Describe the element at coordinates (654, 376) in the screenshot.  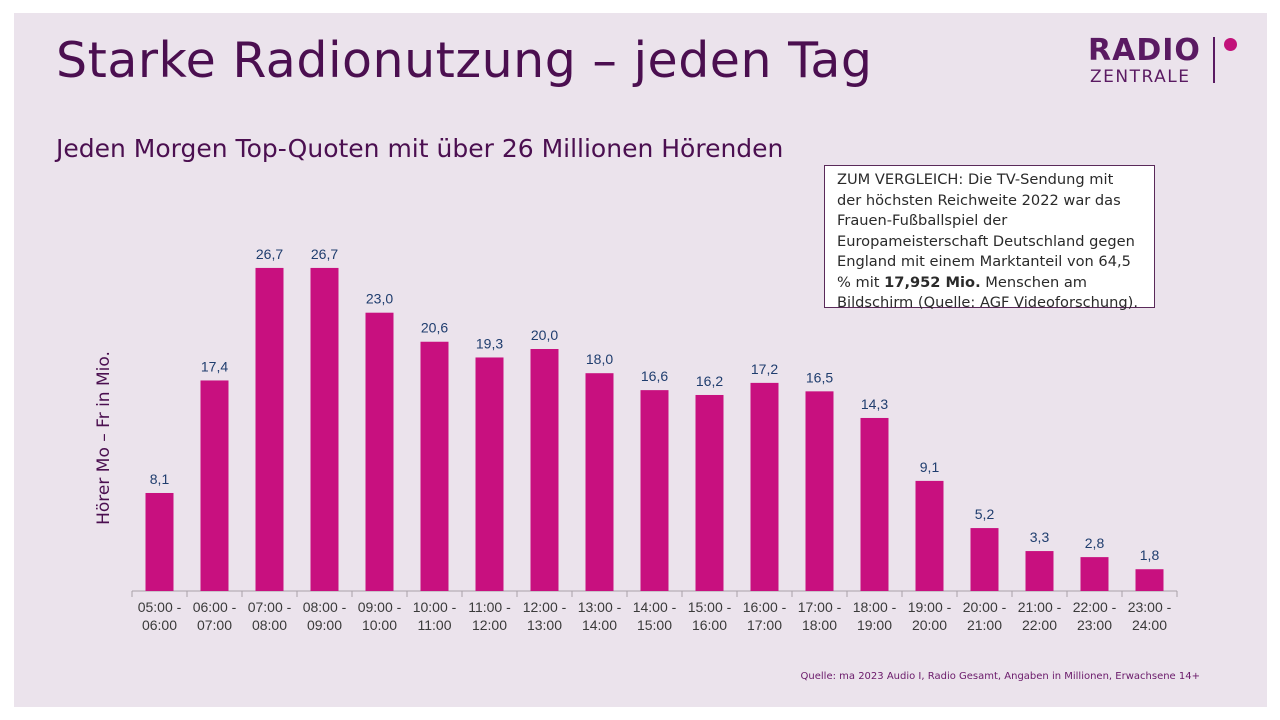
I see `bar-value-label: 16,6` at that location.